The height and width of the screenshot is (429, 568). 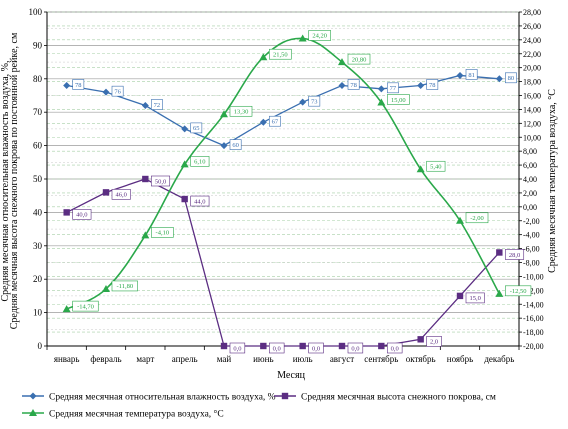 What do you see at coordinates (36, 12) in the screenshot?
I see `y-left-tick-label: 100` at bounding box center [36, 12].